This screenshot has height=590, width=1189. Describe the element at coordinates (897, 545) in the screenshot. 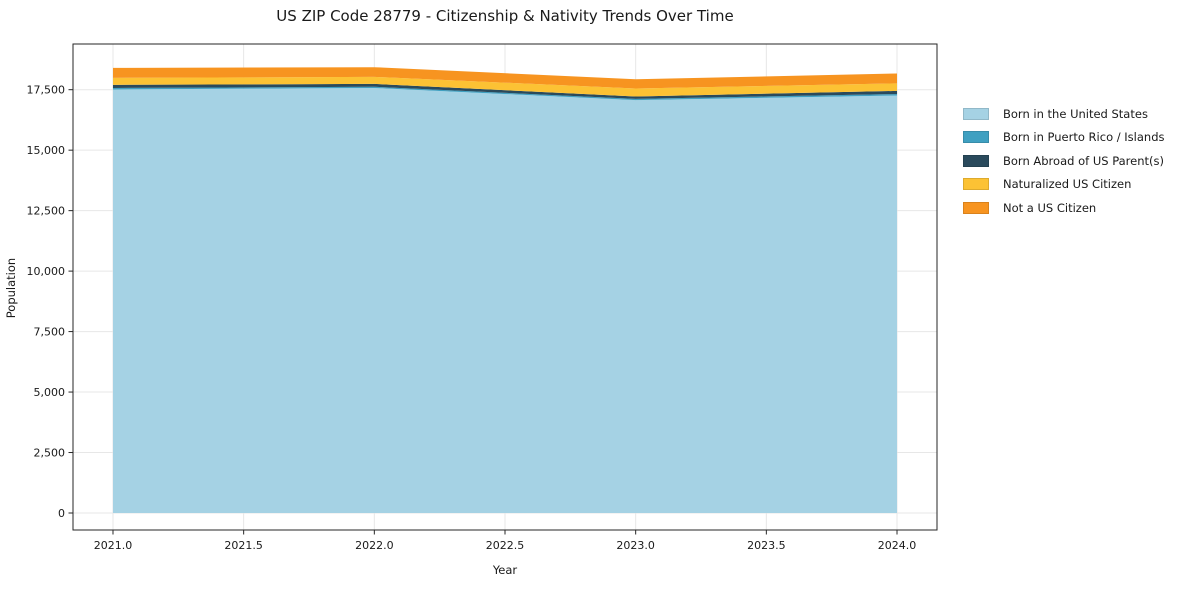

I see `svg-text: 2024.0` at that location.